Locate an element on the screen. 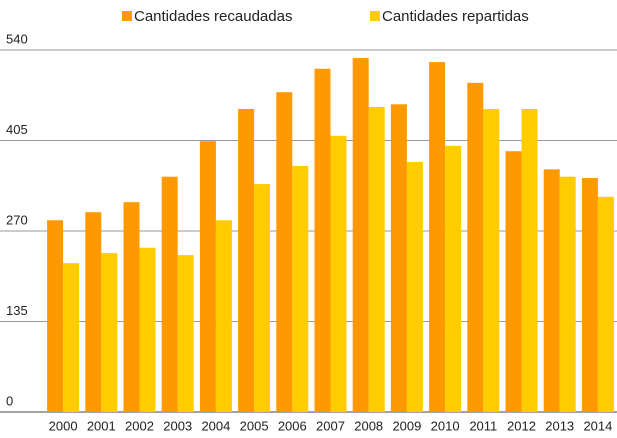  x-tick-label: 2013 is located at coordinates (559, 425).